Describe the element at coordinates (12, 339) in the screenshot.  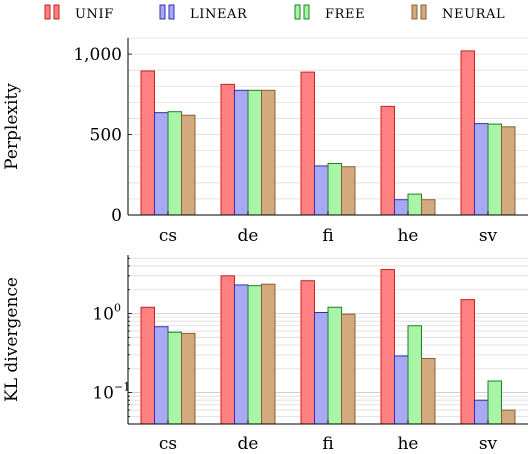
I see `y-axis-label: KL divergence` at that location.